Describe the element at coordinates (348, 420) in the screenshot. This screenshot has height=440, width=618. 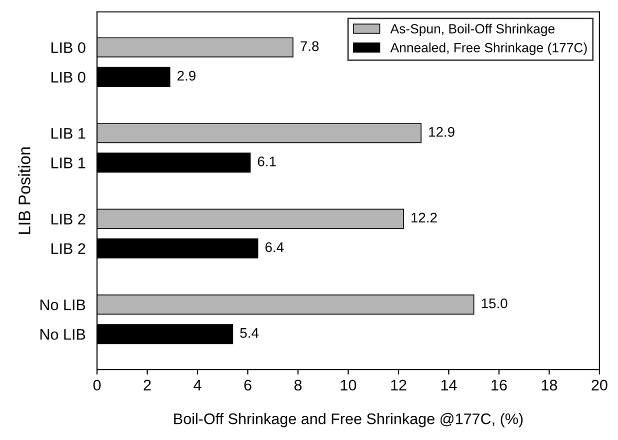
I see `x-axis-title: Boil-Off Shrinkage and Free Shrinkage @177C, (%)` at that location.